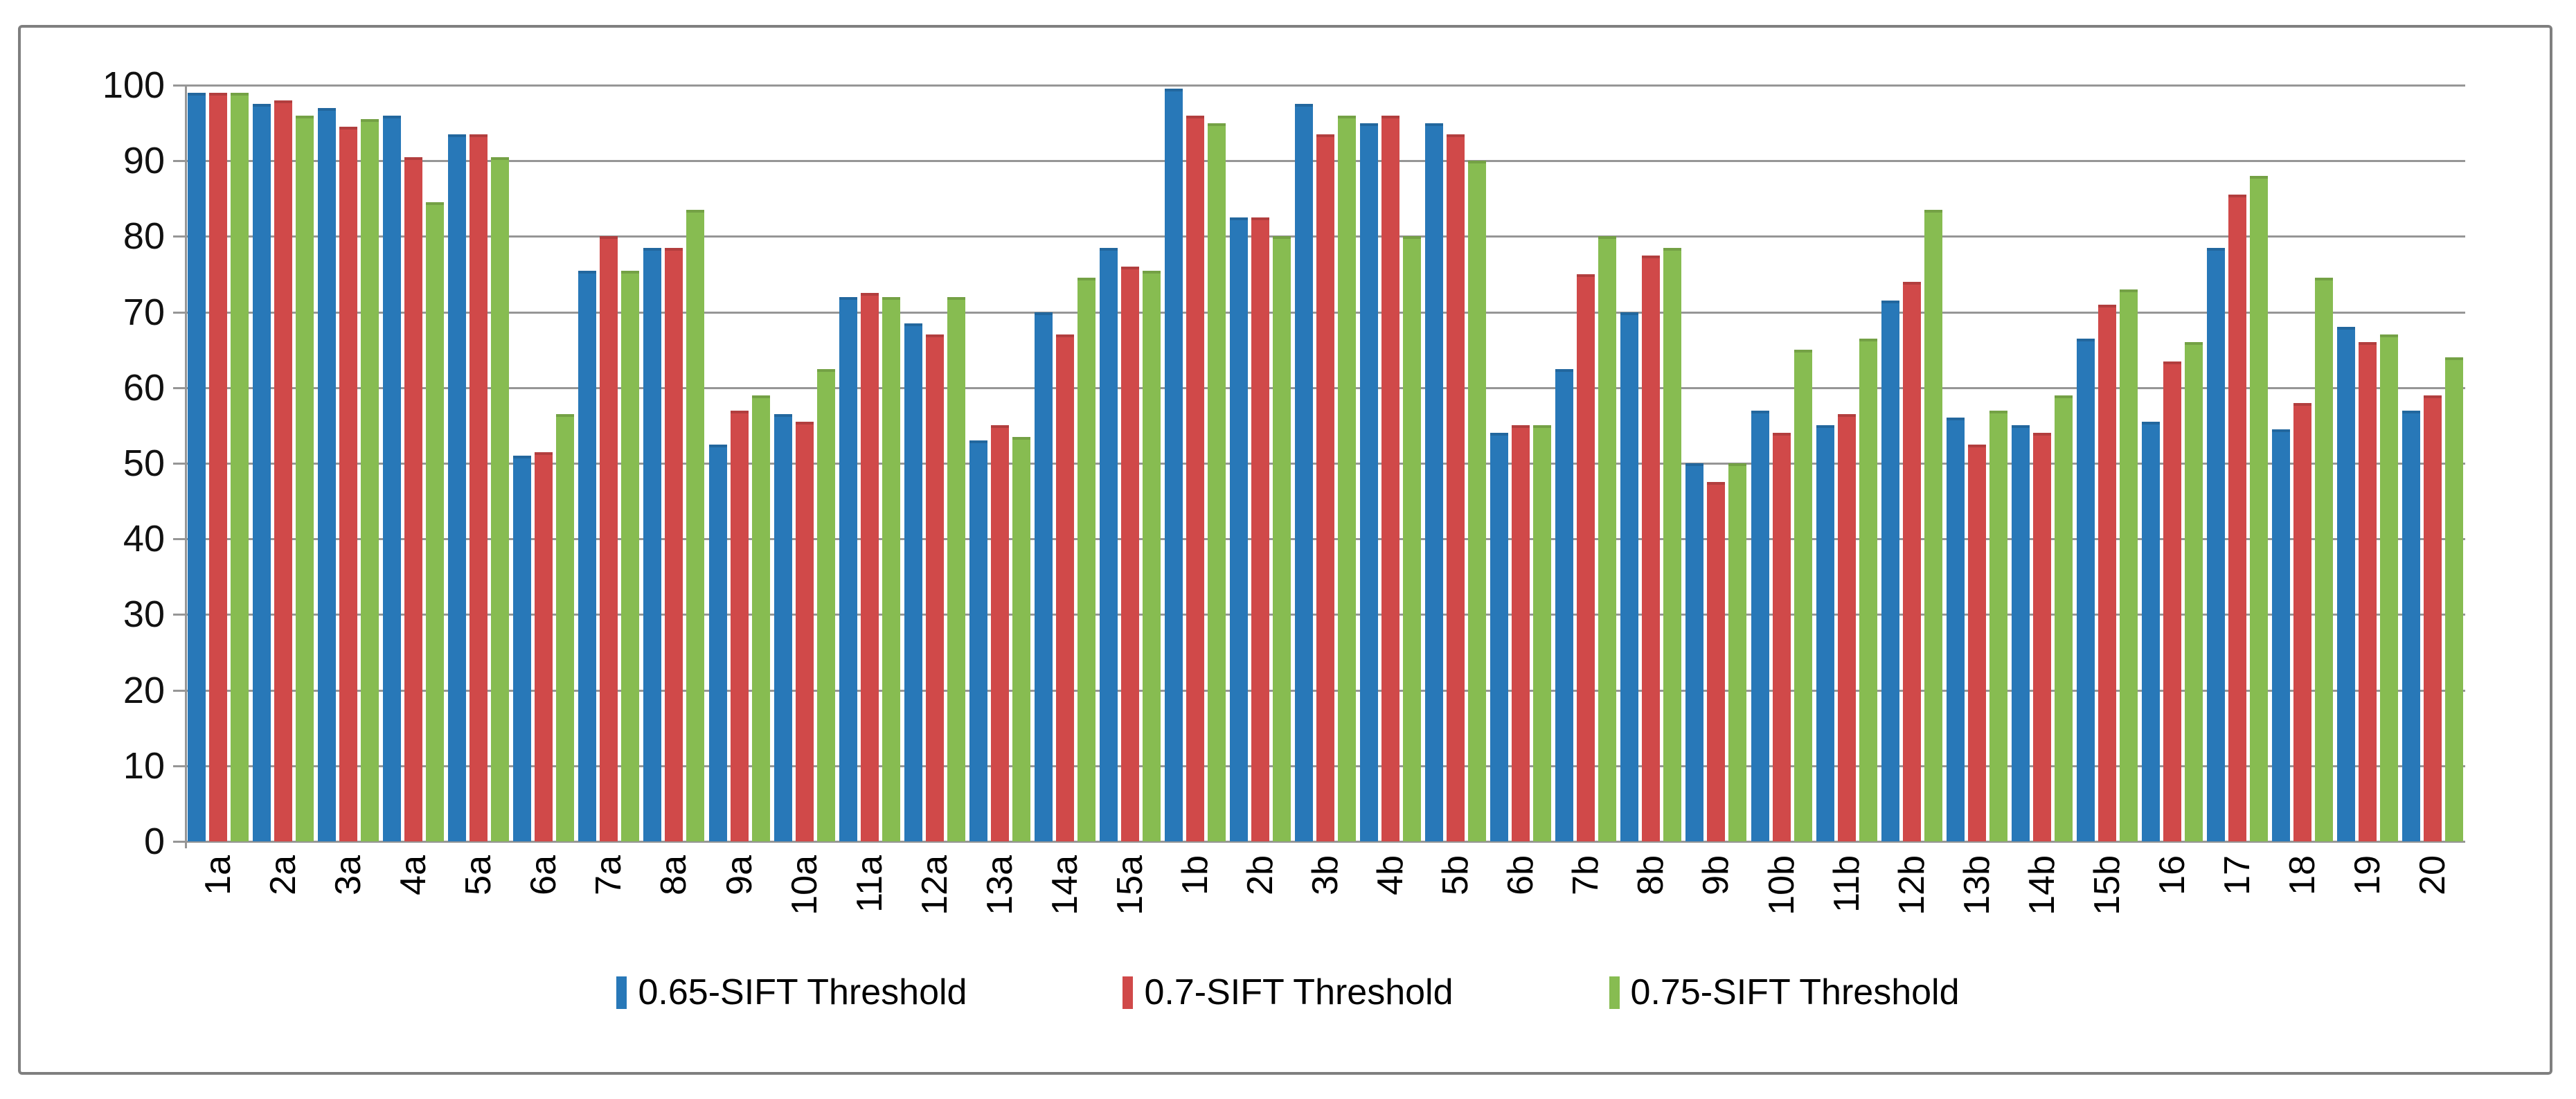  What do you see at coordinates (2237, 875) in the screenshot?
I see `x-axis-label: 17` at bounding box center [2237, 875].